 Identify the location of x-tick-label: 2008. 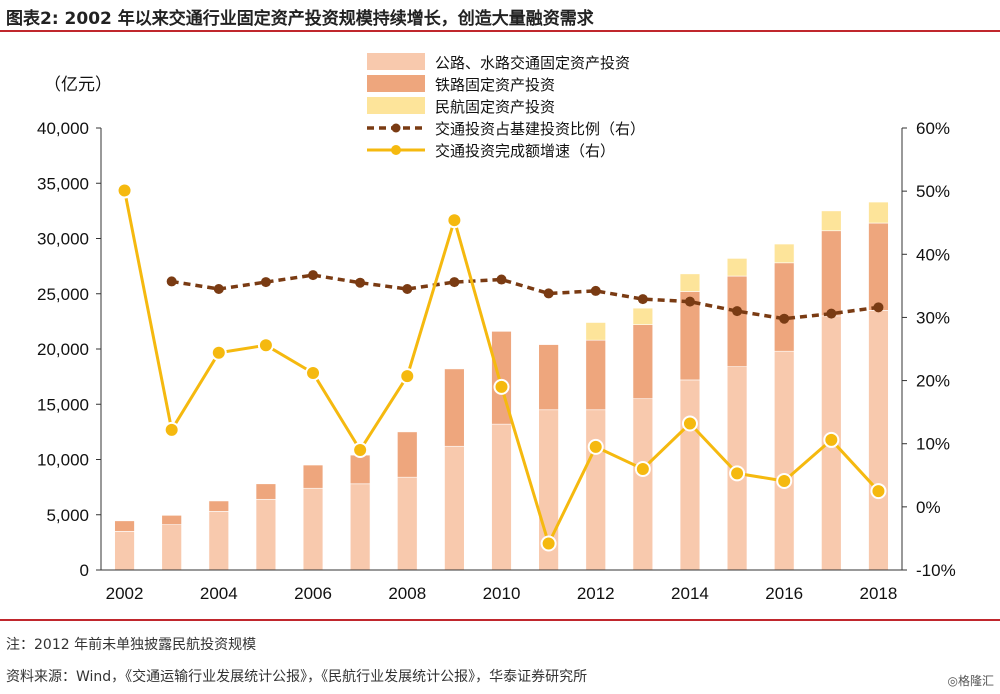
(407, 593).